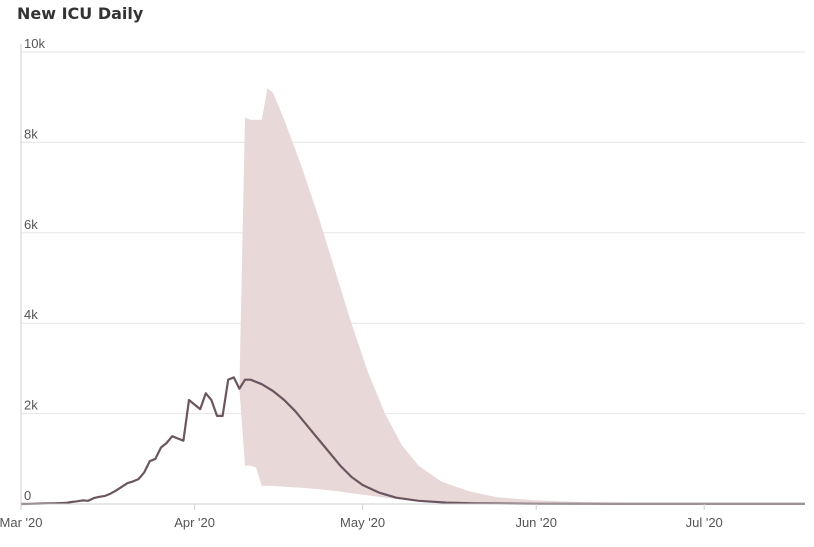 This screenshot has width=814, height=547. Describe the element at coordinates (31, 224) in the screenshot. I see `y-tick-label: 6k` at that location.